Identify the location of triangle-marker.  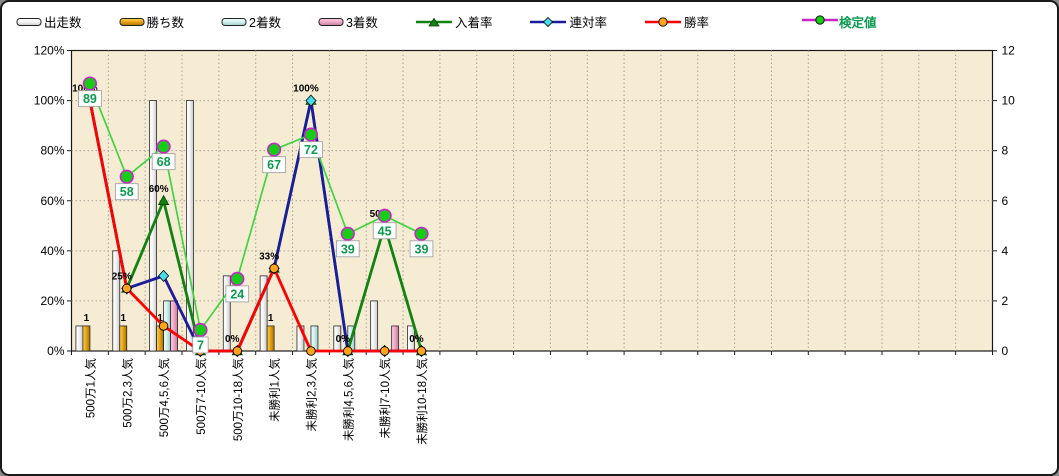
(163, 199).